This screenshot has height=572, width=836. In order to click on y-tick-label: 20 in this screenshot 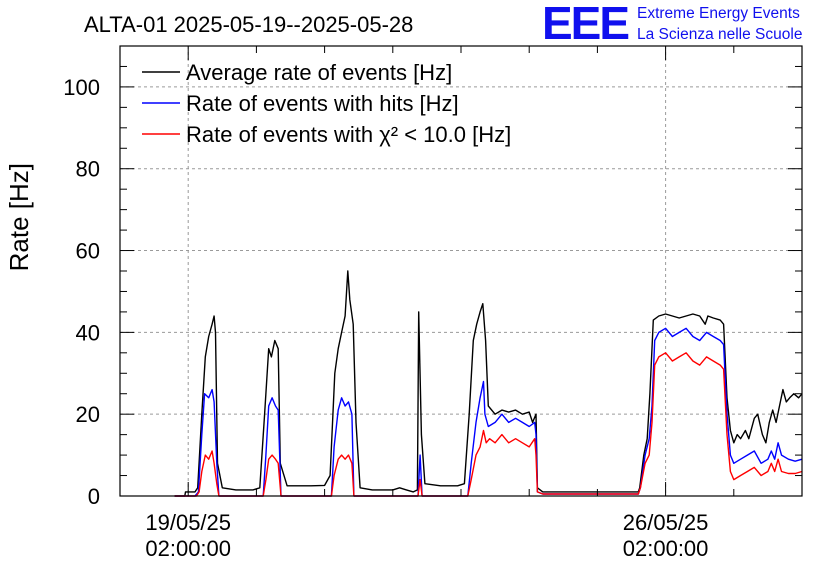, I will do `click(88, 414)`.